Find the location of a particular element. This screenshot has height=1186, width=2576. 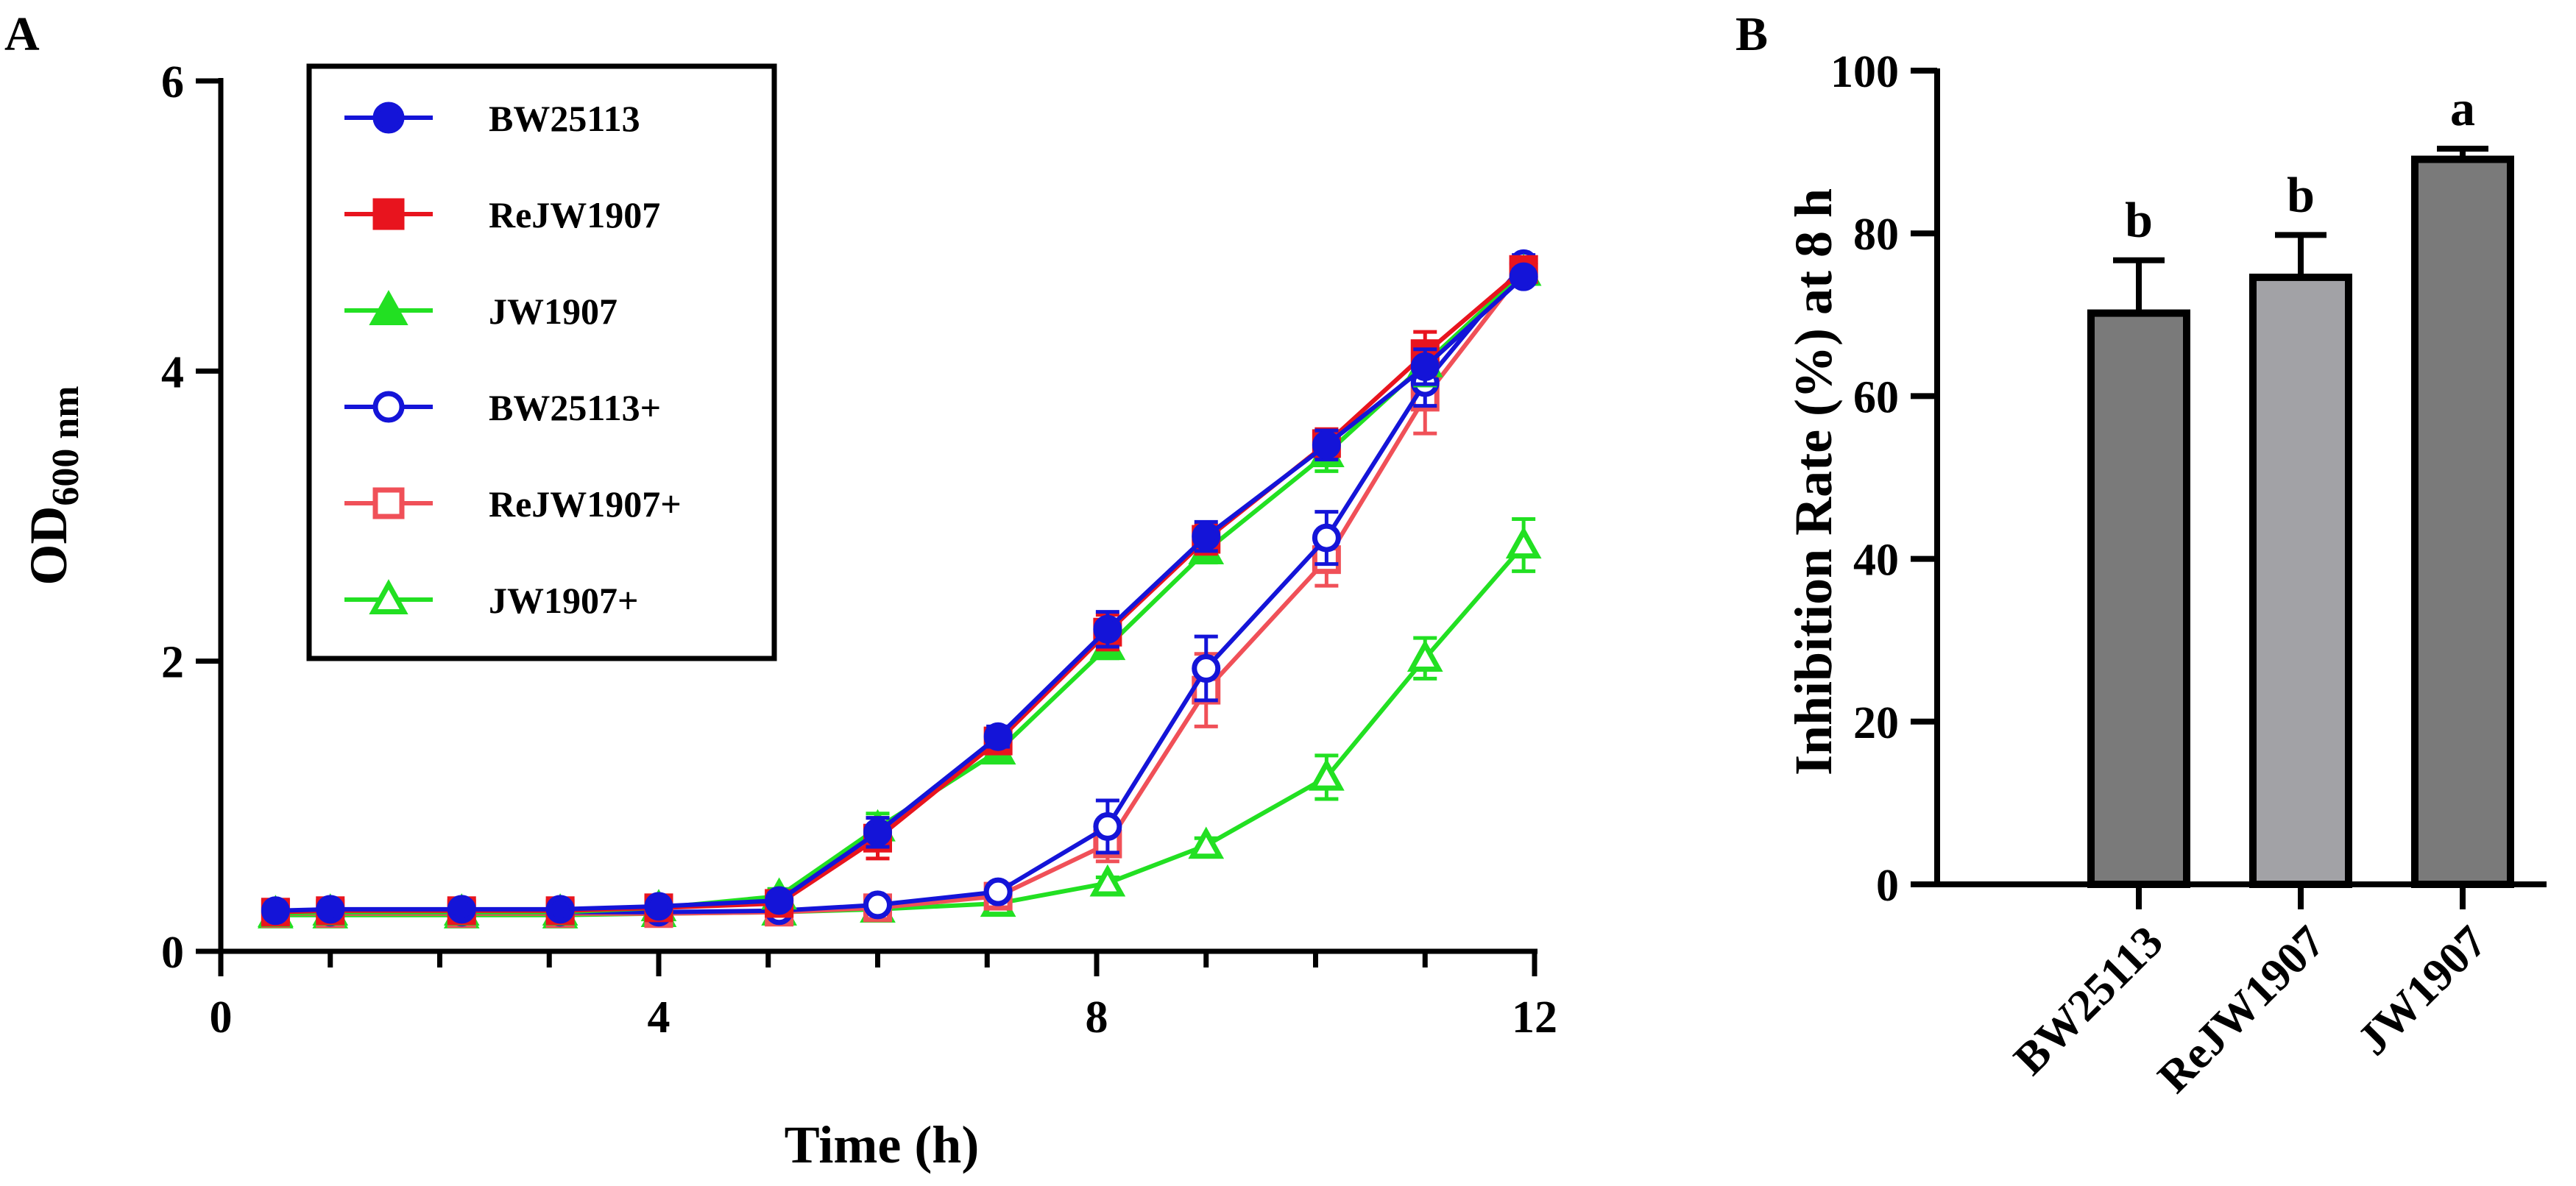

chart-b-y-tick-label: 20 is located at coordinates (1876, 723).